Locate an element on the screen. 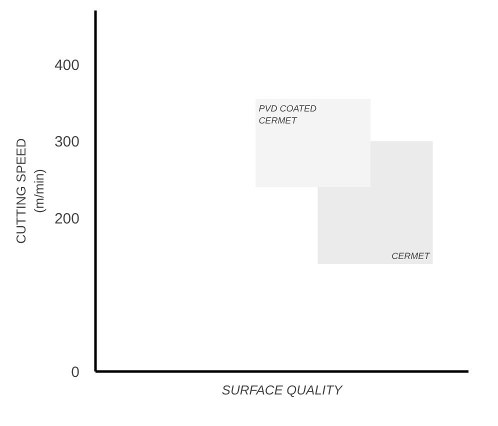 The height and width of the screenshot is (426, 498). x-axis-title: SURFACE QUALITY is located at coordinates (283, 390).